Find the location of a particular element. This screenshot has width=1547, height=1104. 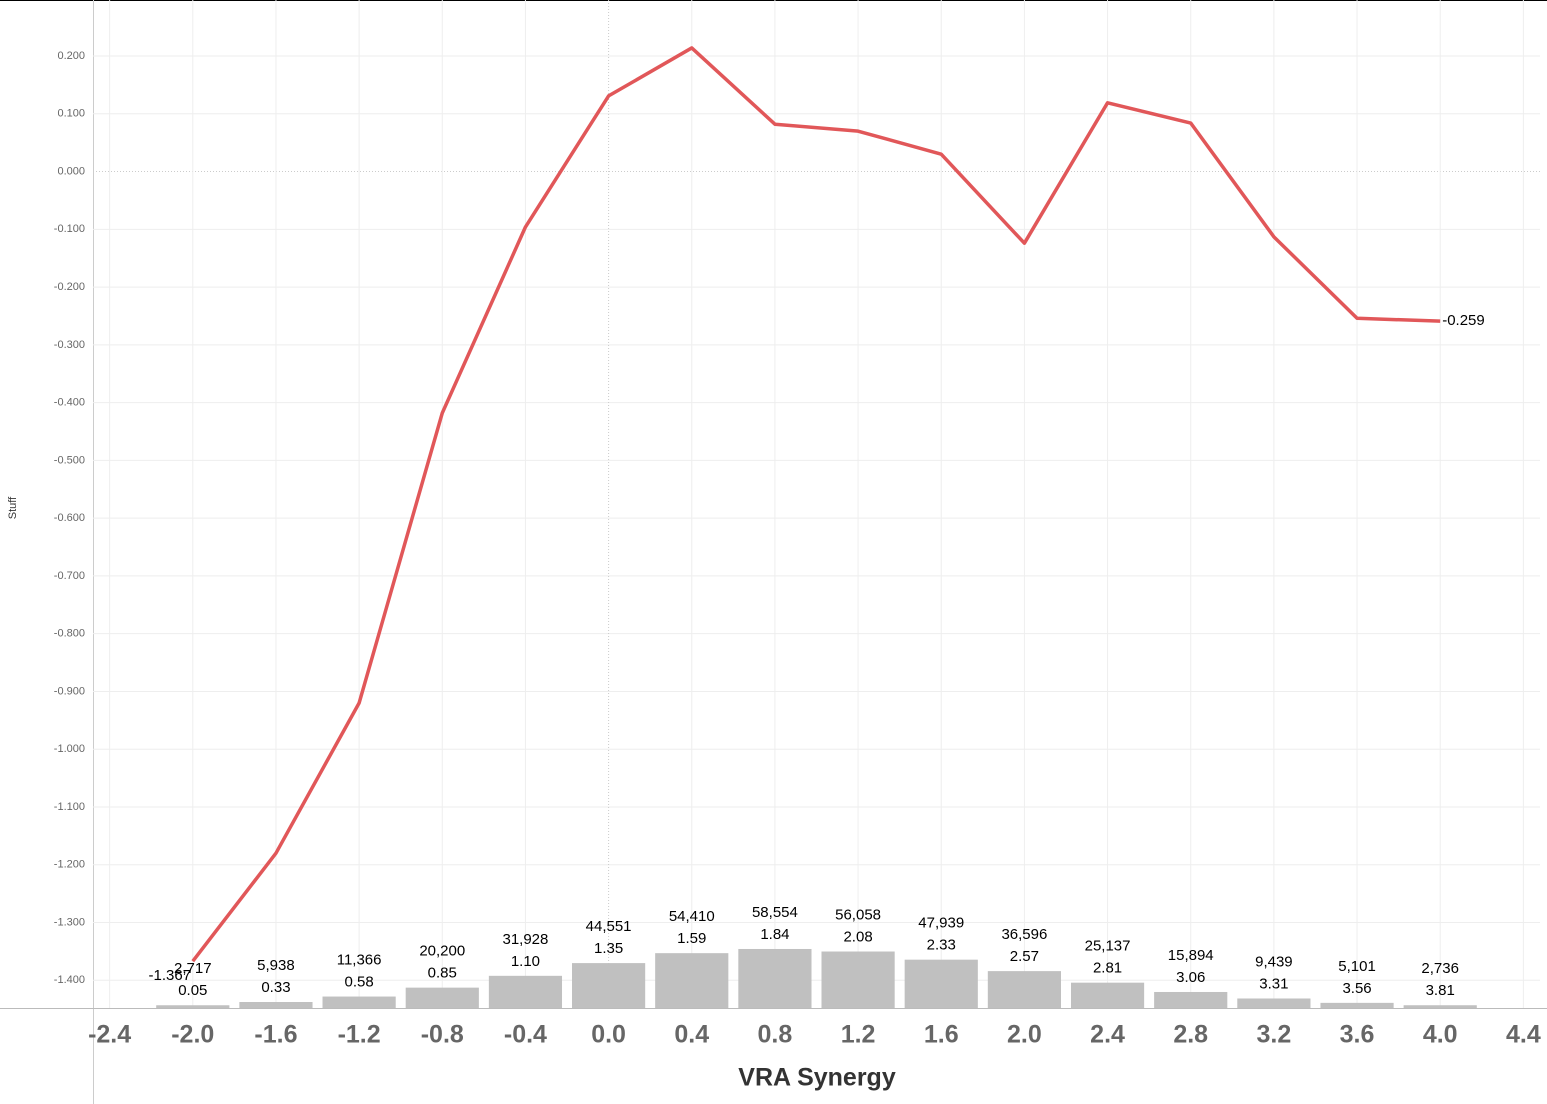

bar-label: 9,439 is located at coordinates (1274, 961).